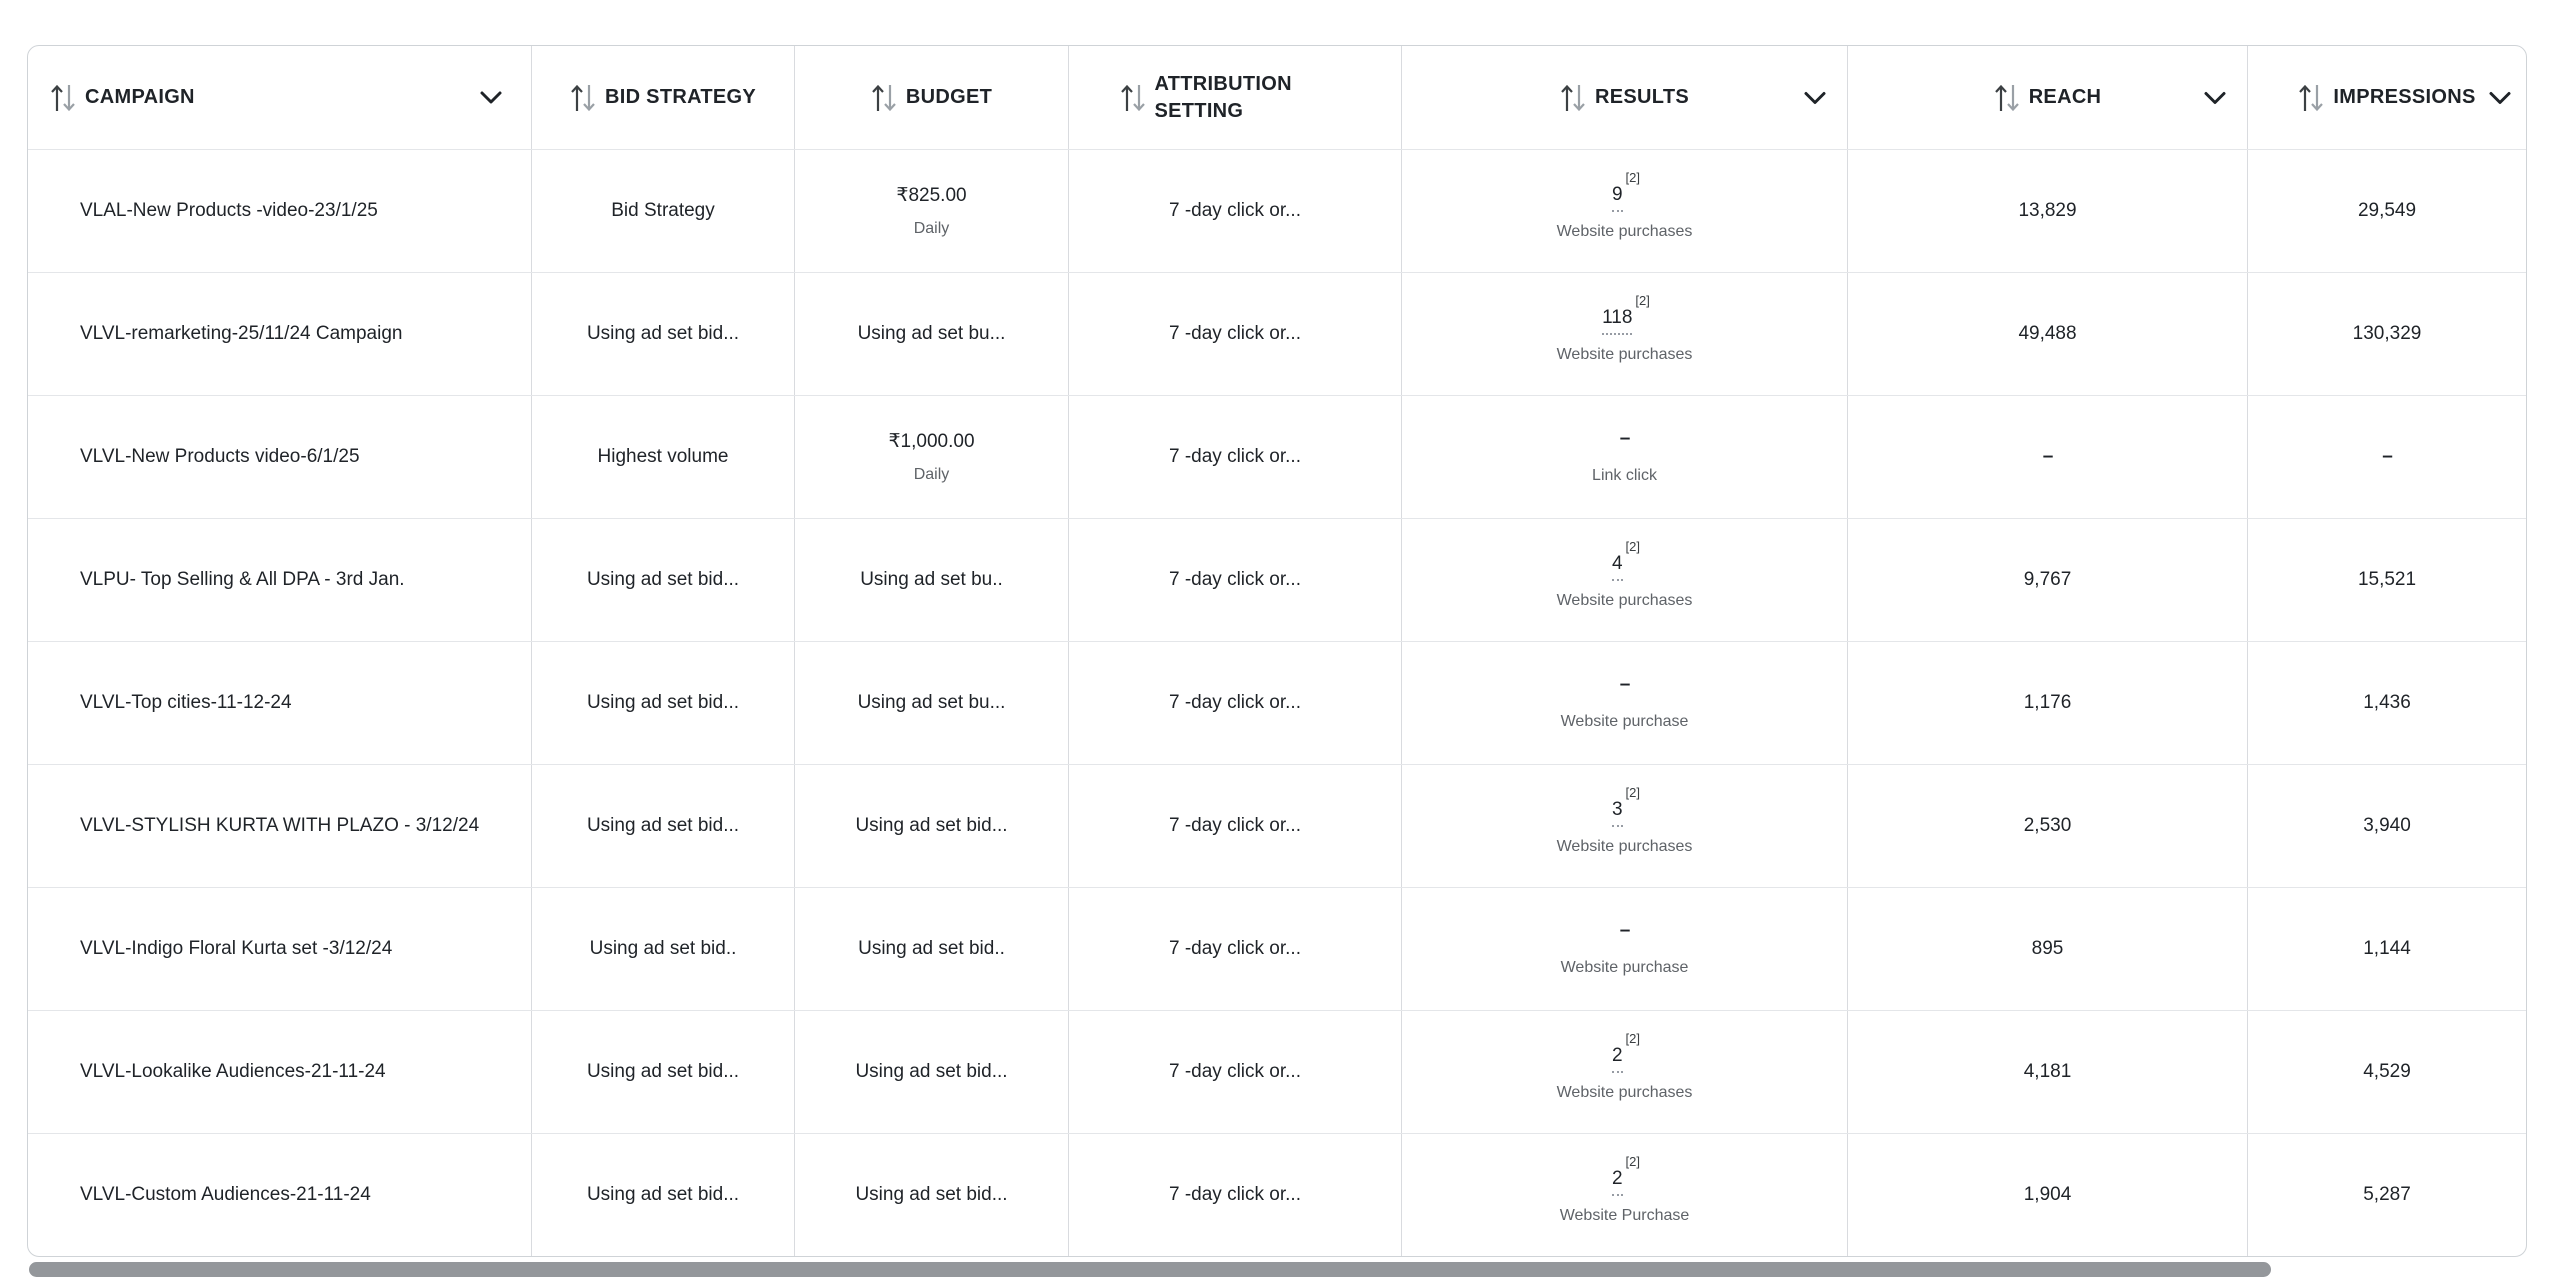  What do you see at coordinates (2387, 1194) in the screenshot?
I see `impressions-cell: 5,287` at bounding box center [2387, 1194].